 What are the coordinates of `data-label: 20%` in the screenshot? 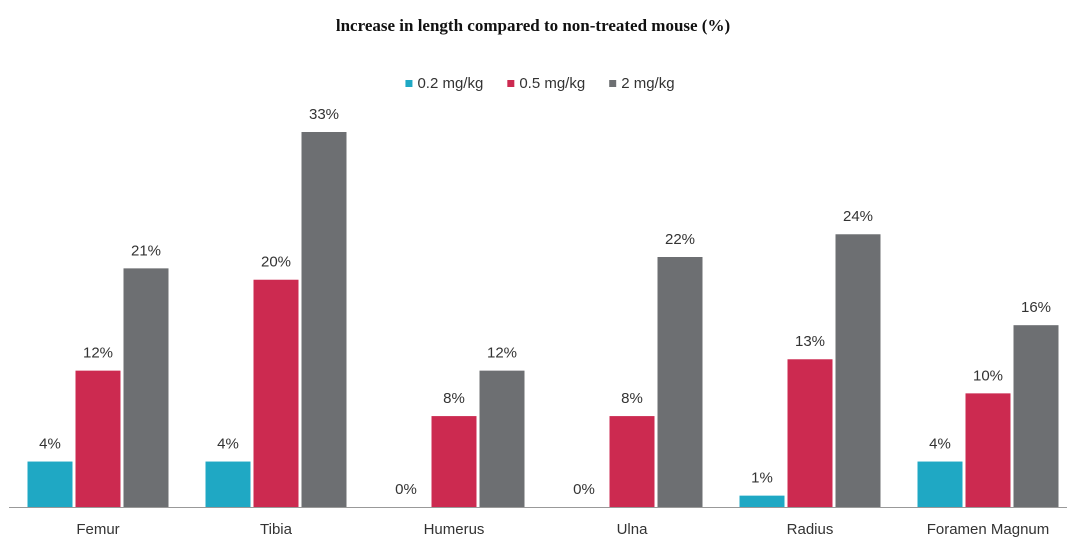 It's located at (276, 262).